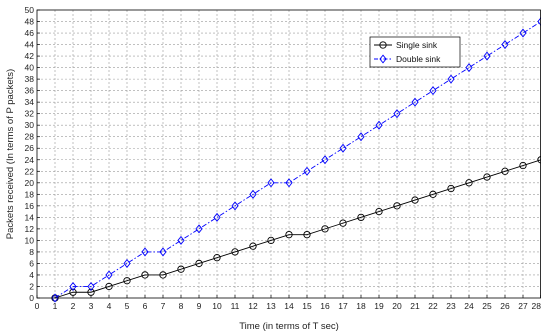  Describe the element at coordinates (31, 286) in the screenshot. I see `y-tick-label: 2` at that location.